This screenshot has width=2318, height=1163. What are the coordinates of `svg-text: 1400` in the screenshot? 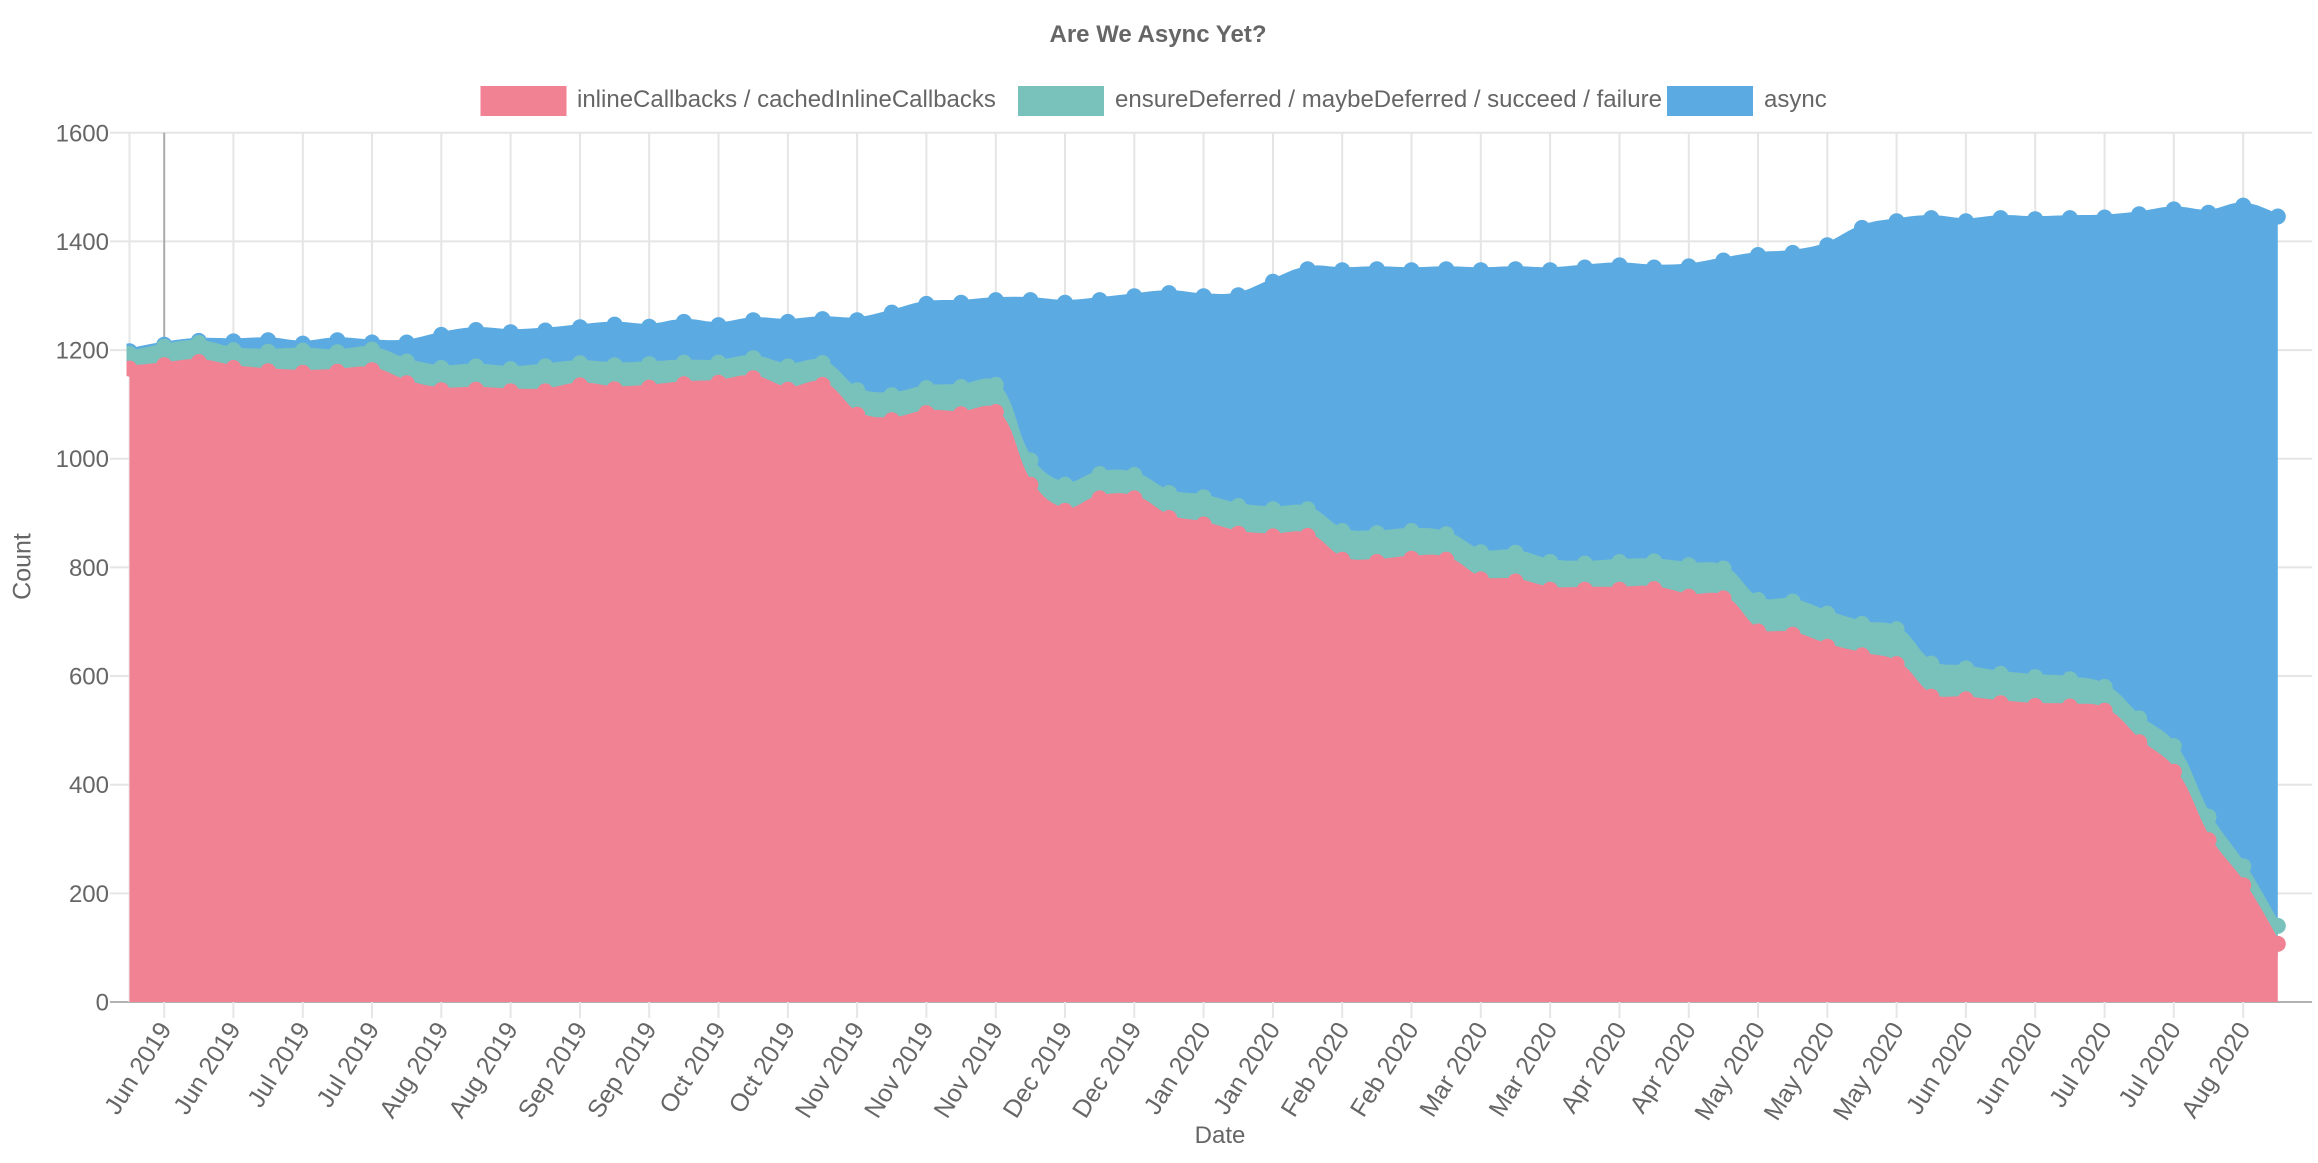 It's located at (82, 242).